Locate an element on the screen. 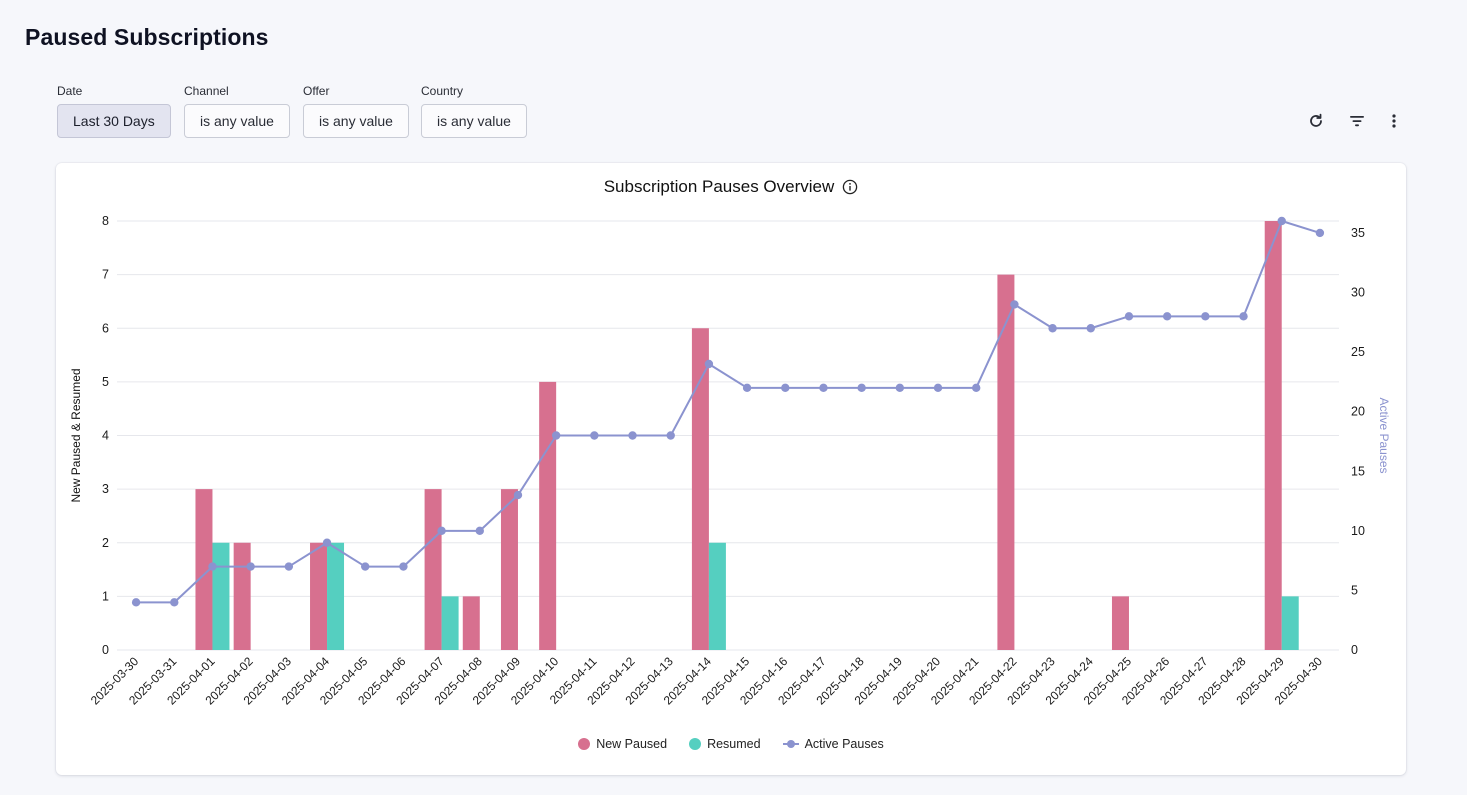 The image size is (1467, 795). chart-title: Subscription Pauses Overview is located at coordinates (719, 186).